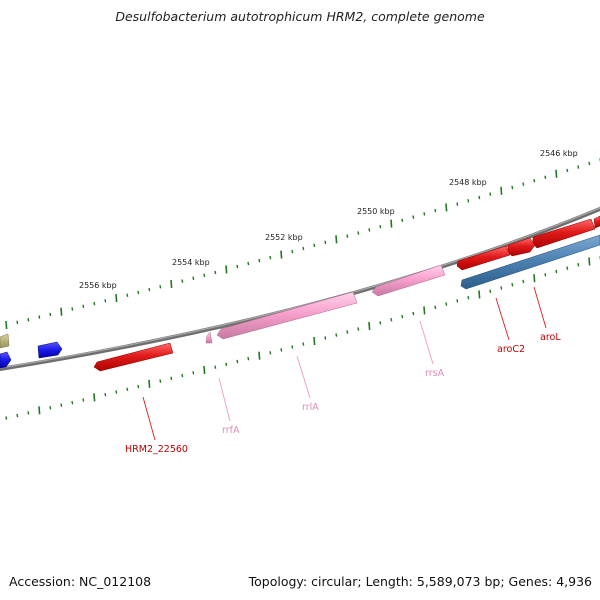 Image resolution: width=600 pixels, height=600 pixels. Describe the element at coordinates (287, 315) in the screenshot. I see `gene-feature-rrna-rrlA` at that location.